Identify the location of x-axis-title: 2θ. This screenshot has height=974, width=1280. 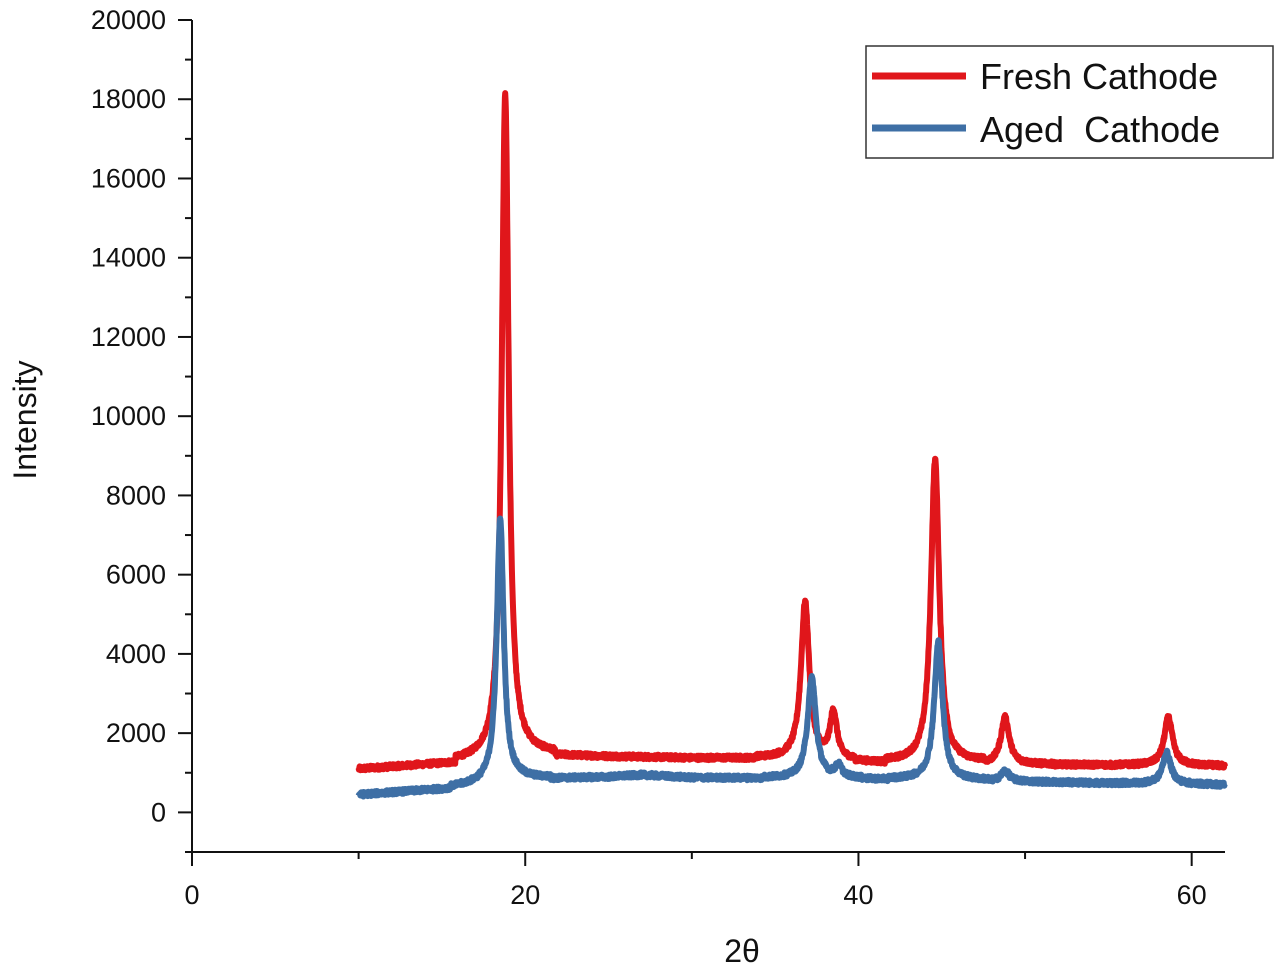
(742, 951).